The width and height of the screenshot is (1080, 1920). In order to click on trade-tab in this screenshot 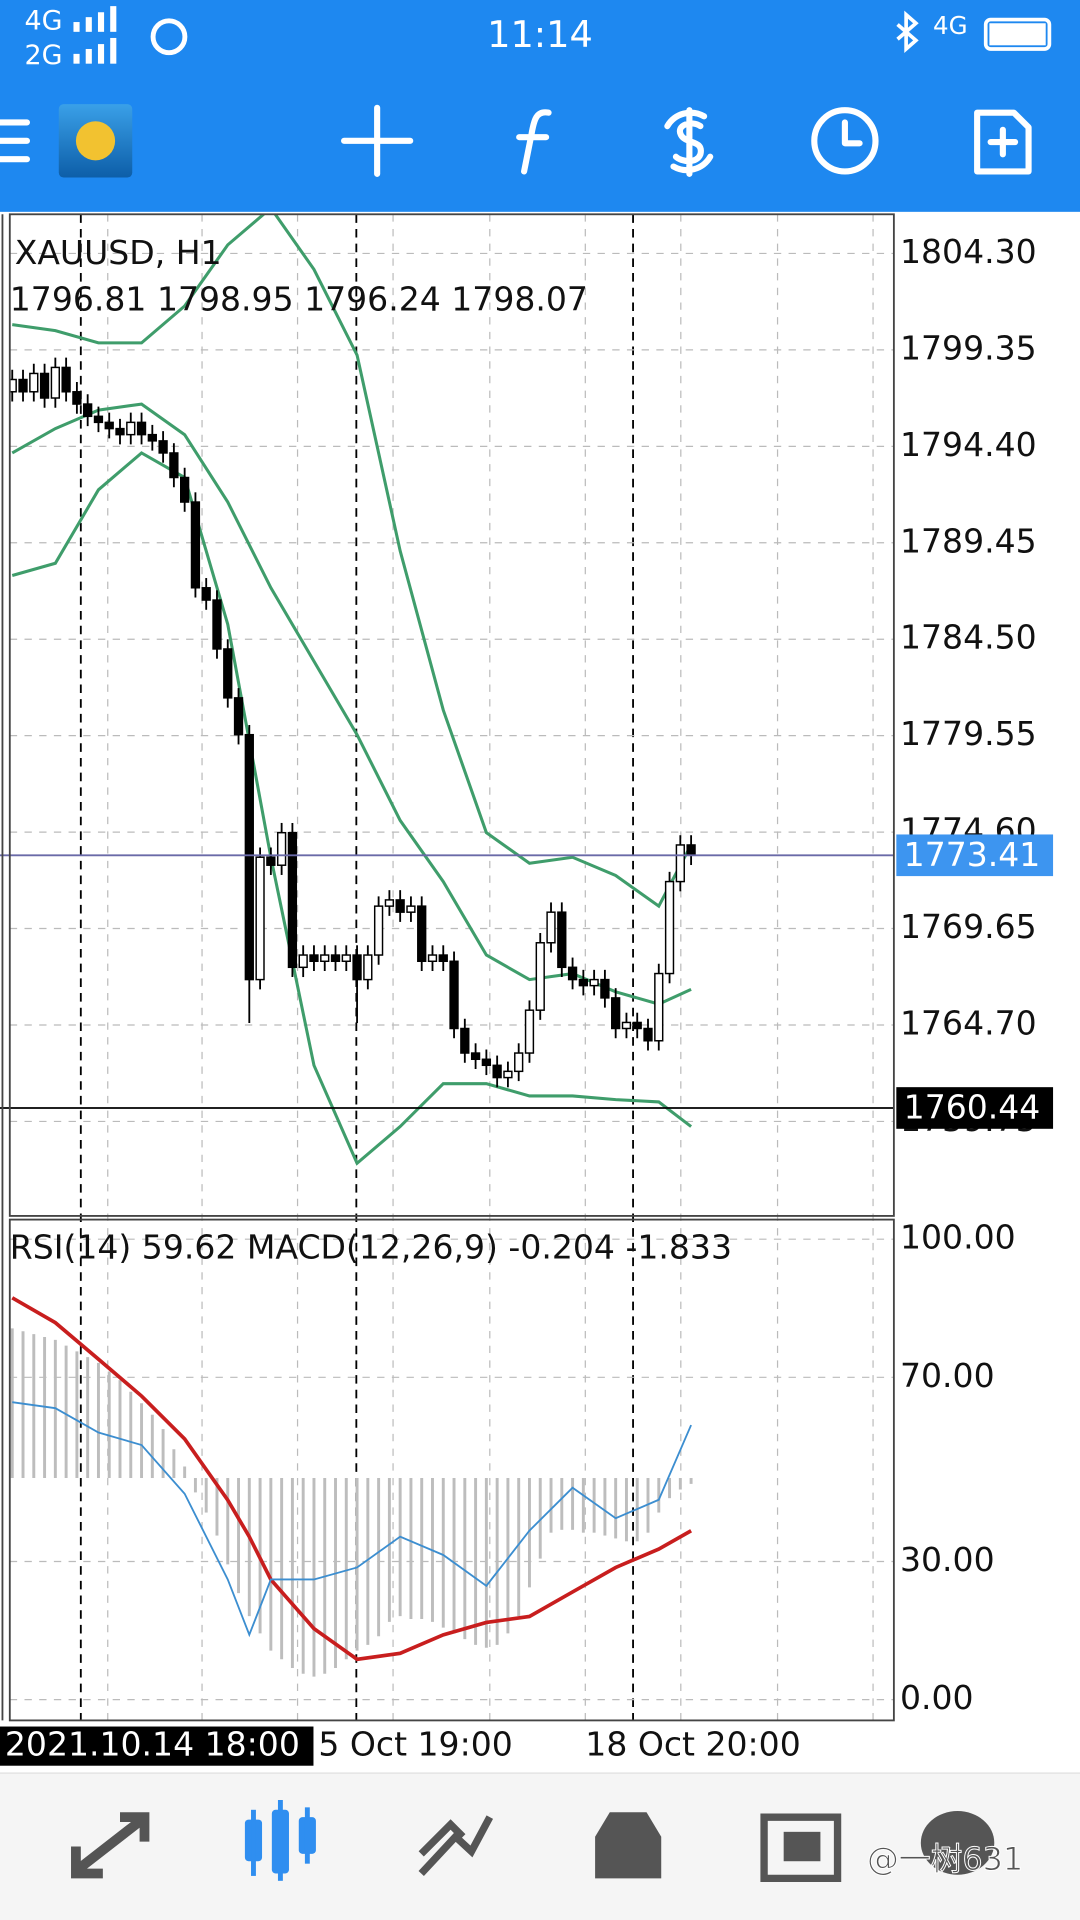, I will do `click(456, 1845)`.